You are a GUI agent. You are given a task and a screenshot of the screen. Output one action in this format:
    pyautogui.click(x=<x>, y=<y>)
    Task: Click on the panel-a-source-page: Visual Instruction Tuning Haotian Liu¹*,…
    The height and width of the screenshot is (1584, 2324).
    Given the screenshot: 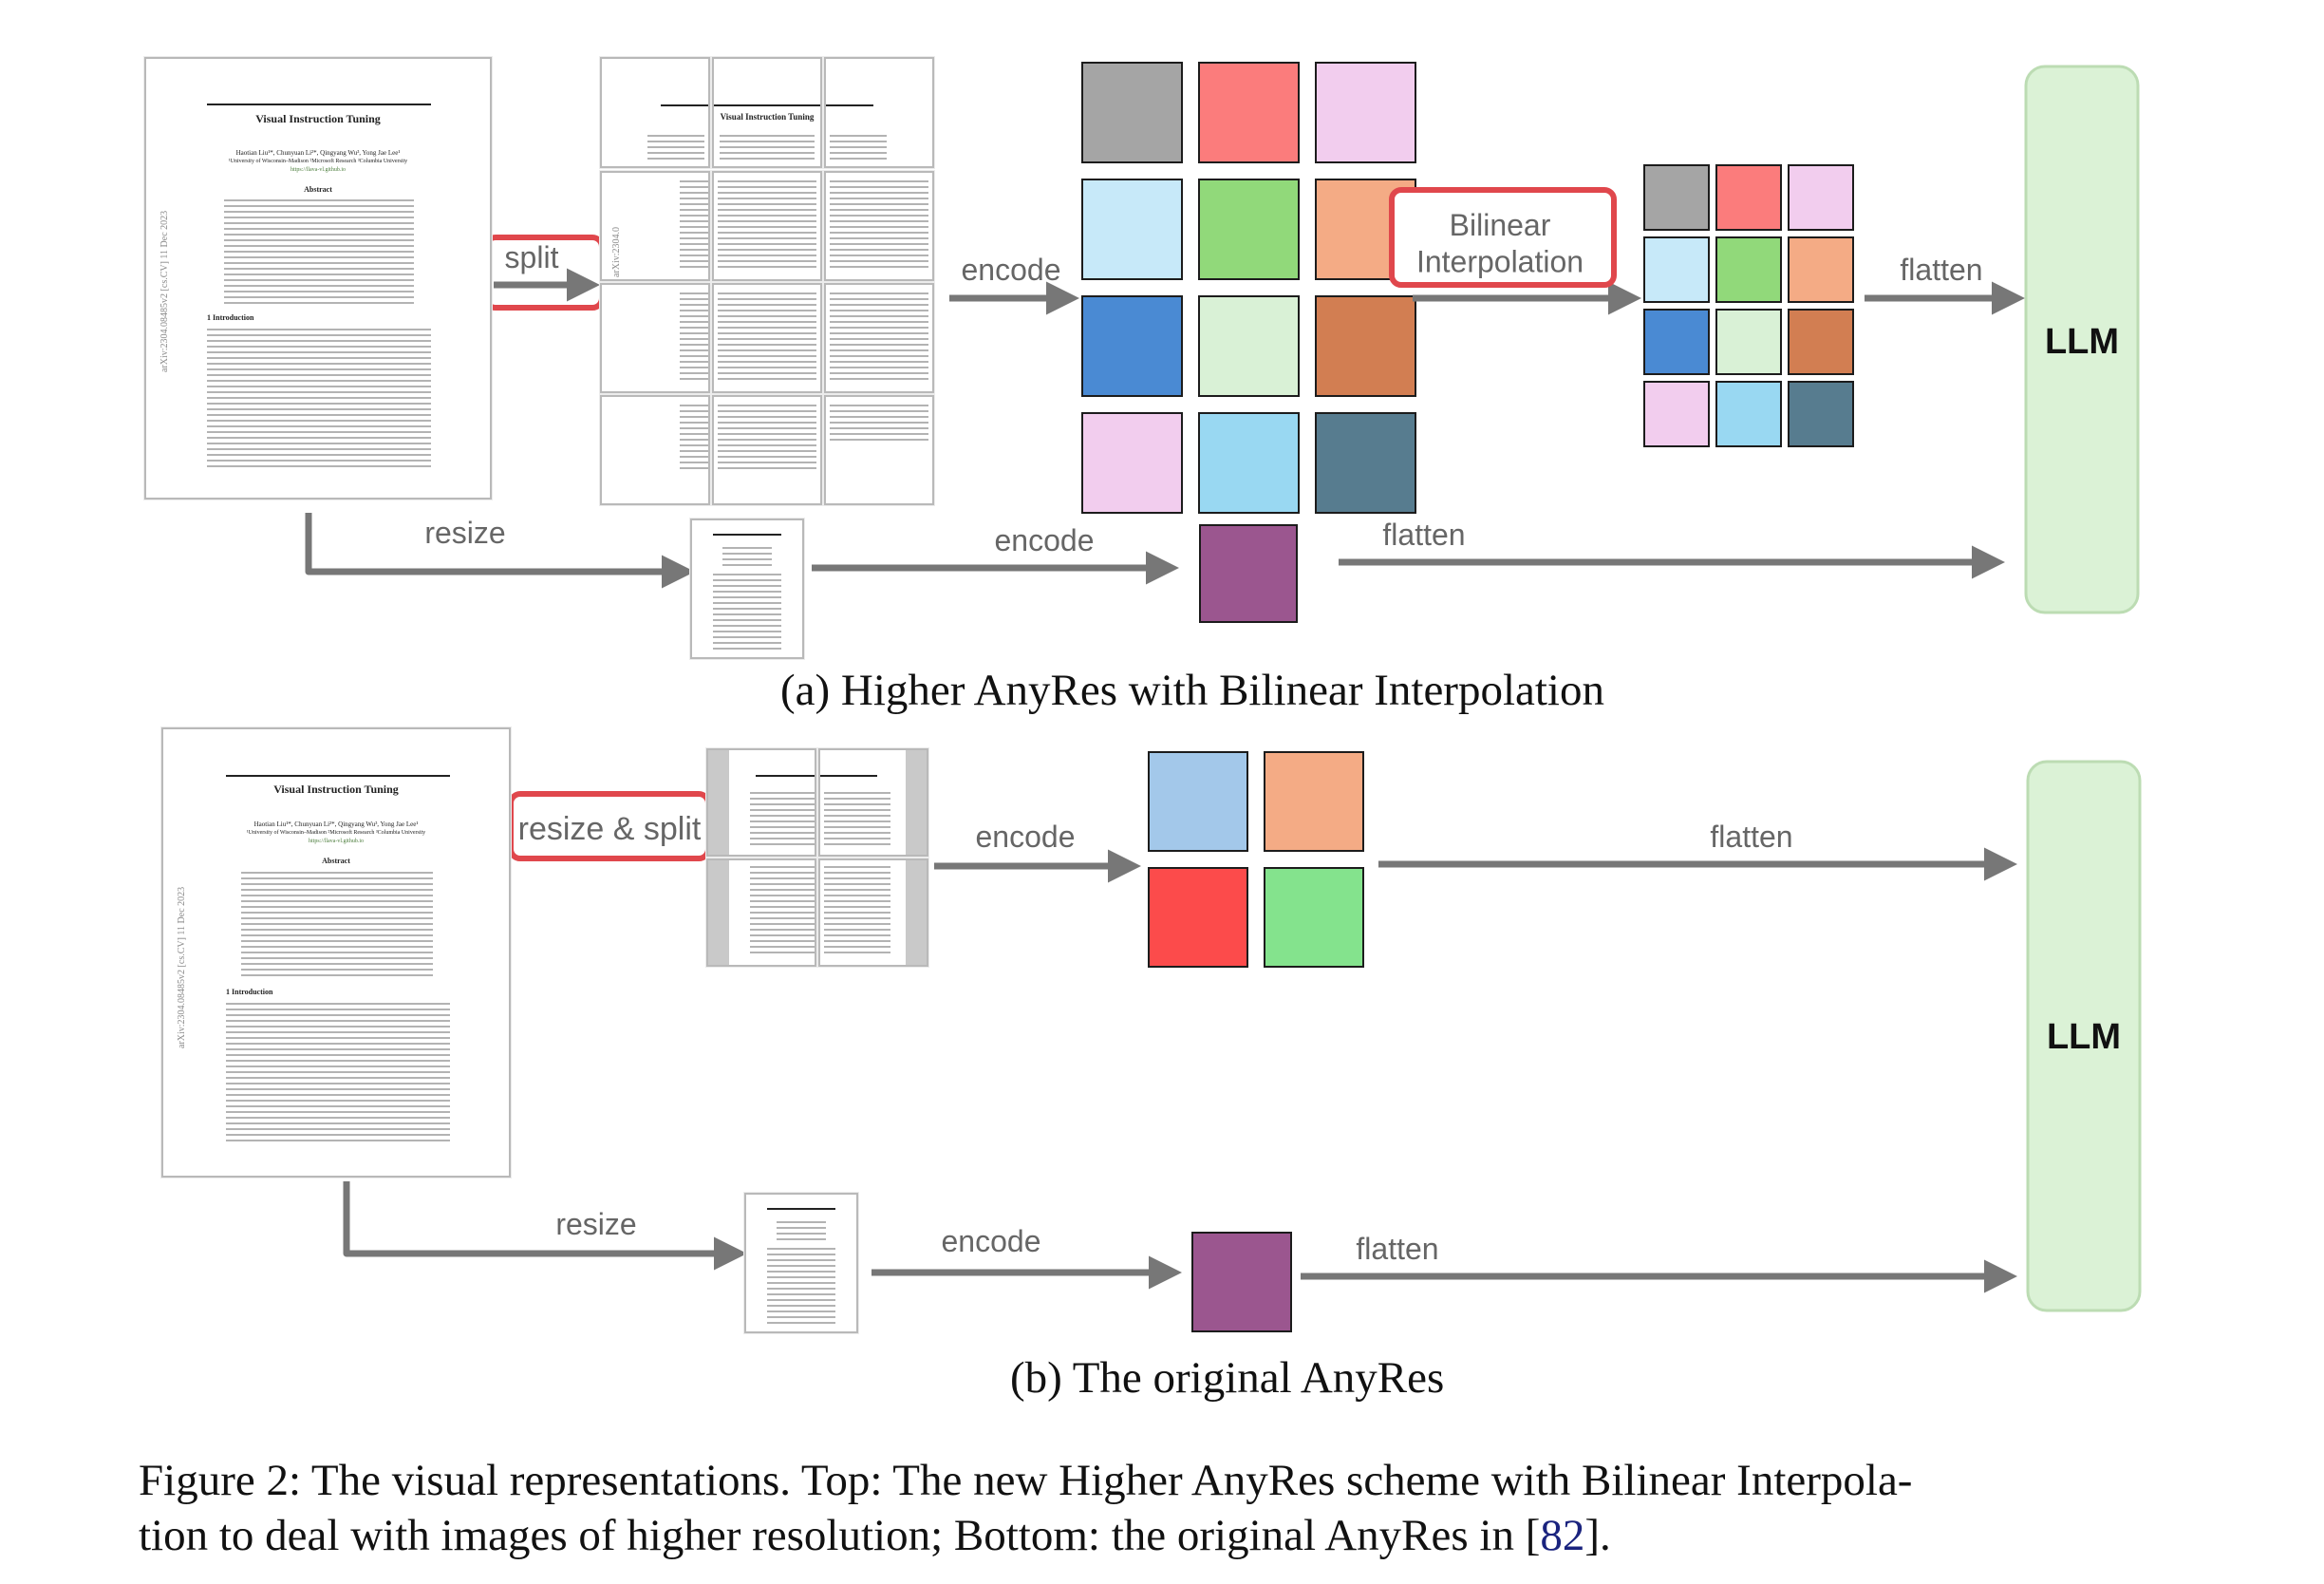 What is the action you would take?
    pyautogui.click(x=318, y=278)
    